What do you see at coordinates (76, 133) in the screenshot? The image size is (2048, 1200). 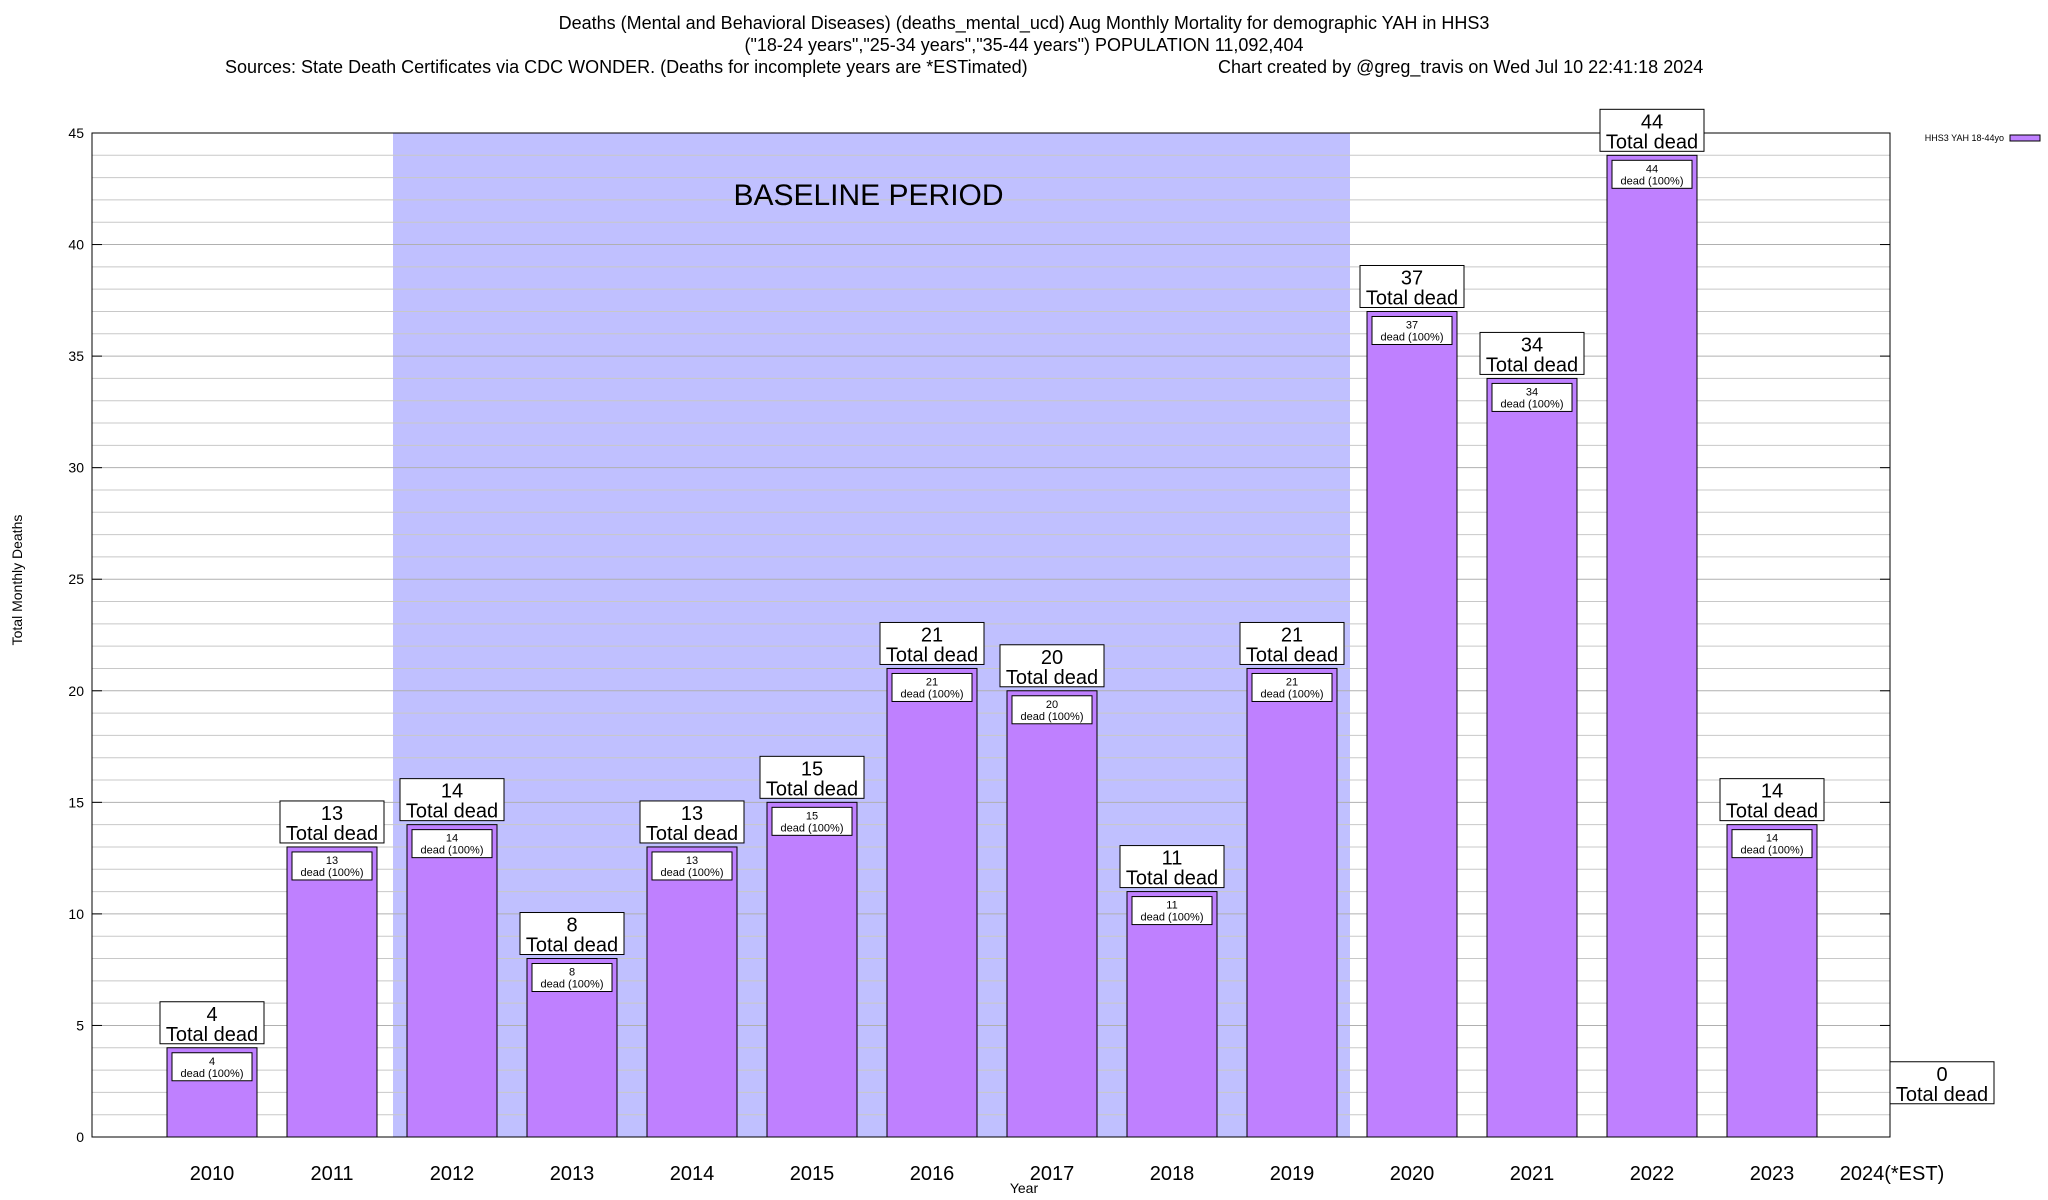 I see `y-tick-label: 45` at bounding box center [76, 133].